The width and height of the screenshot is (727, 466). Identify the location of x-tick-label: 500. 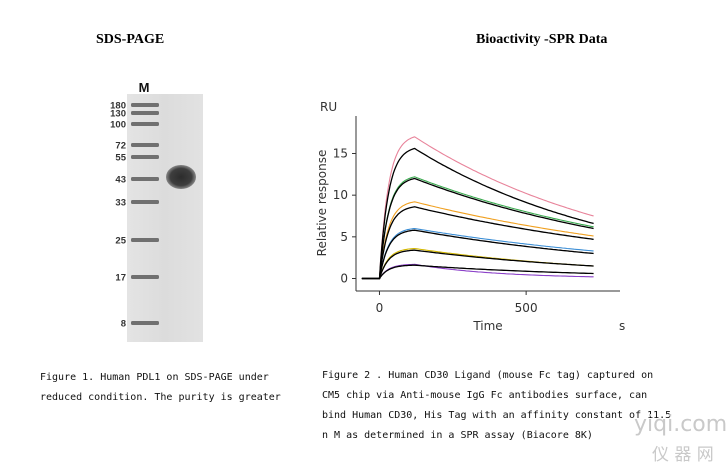
(526, 308).